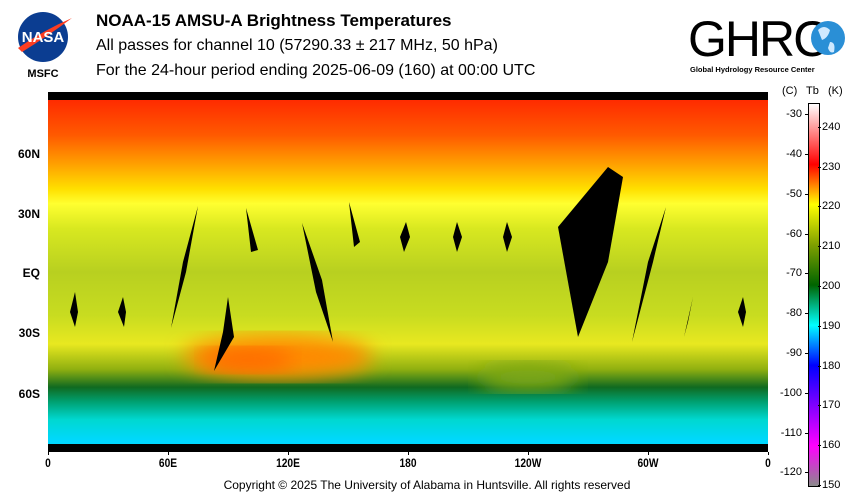 The width and height of the screenshot is (854, 502). What do you see at coordinates (43, 37) in the screenshot?
I see `svg-text: NASA` at bounding box center [43, 37].